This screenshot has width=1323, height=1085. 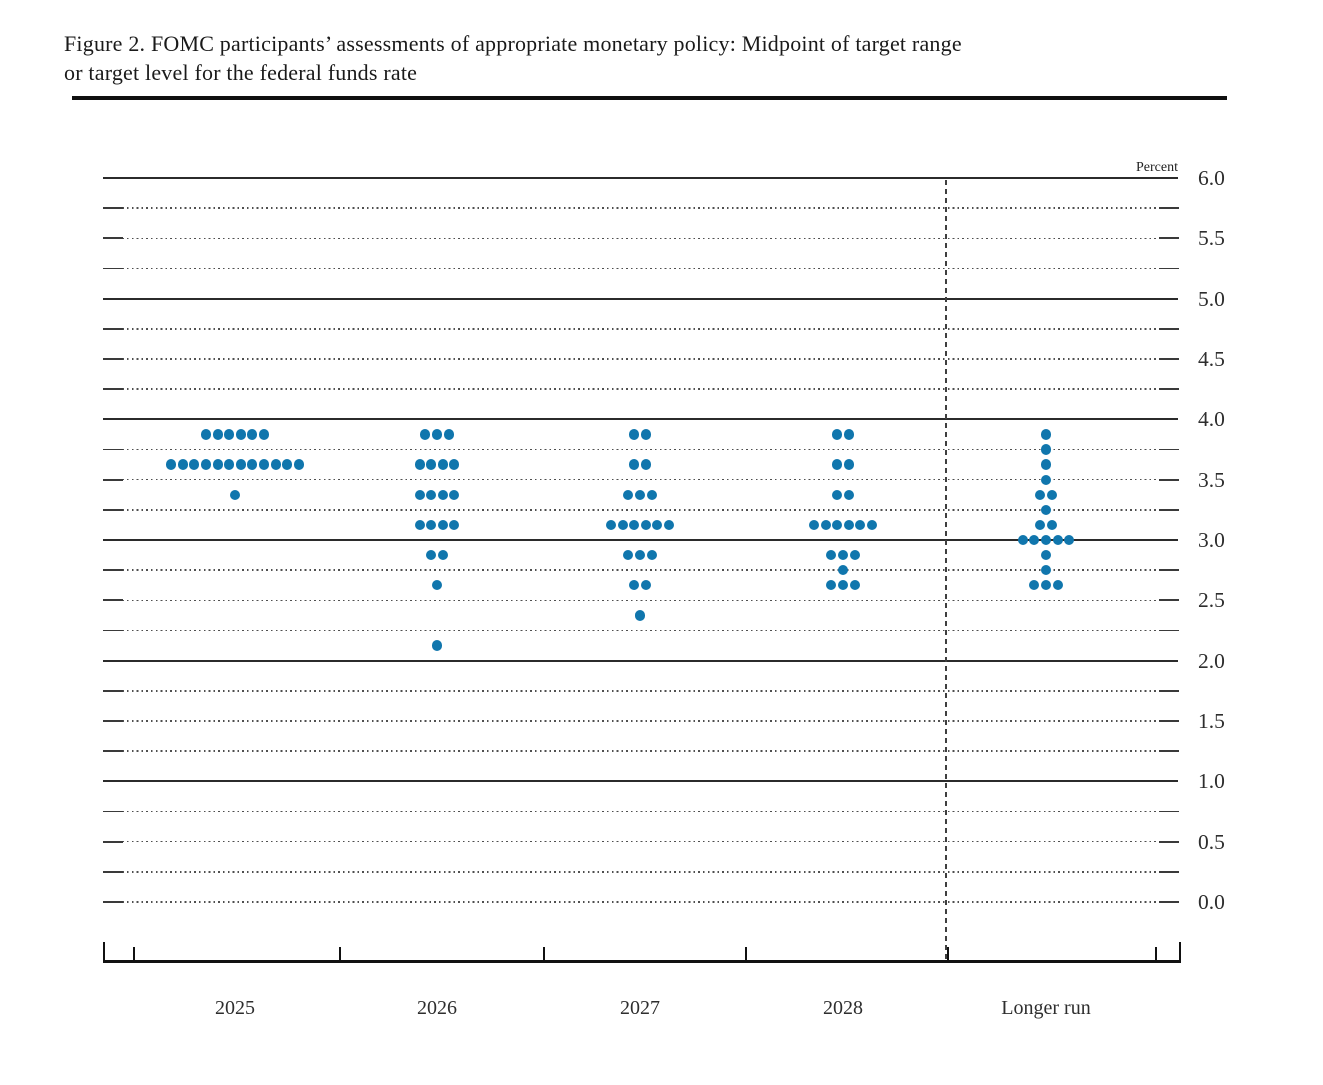 I want to click on dot-2028-3.875-0, so click(x=837, y=434).